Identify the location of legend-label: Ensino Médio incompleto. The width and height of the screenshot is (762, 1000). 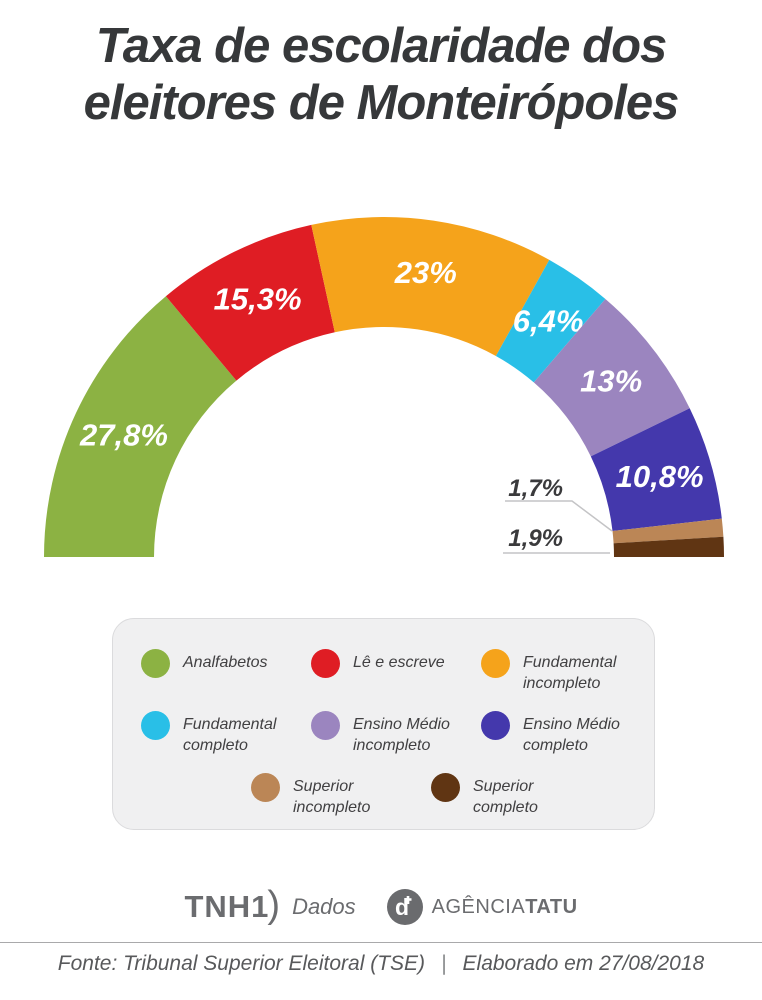
(401, 735).